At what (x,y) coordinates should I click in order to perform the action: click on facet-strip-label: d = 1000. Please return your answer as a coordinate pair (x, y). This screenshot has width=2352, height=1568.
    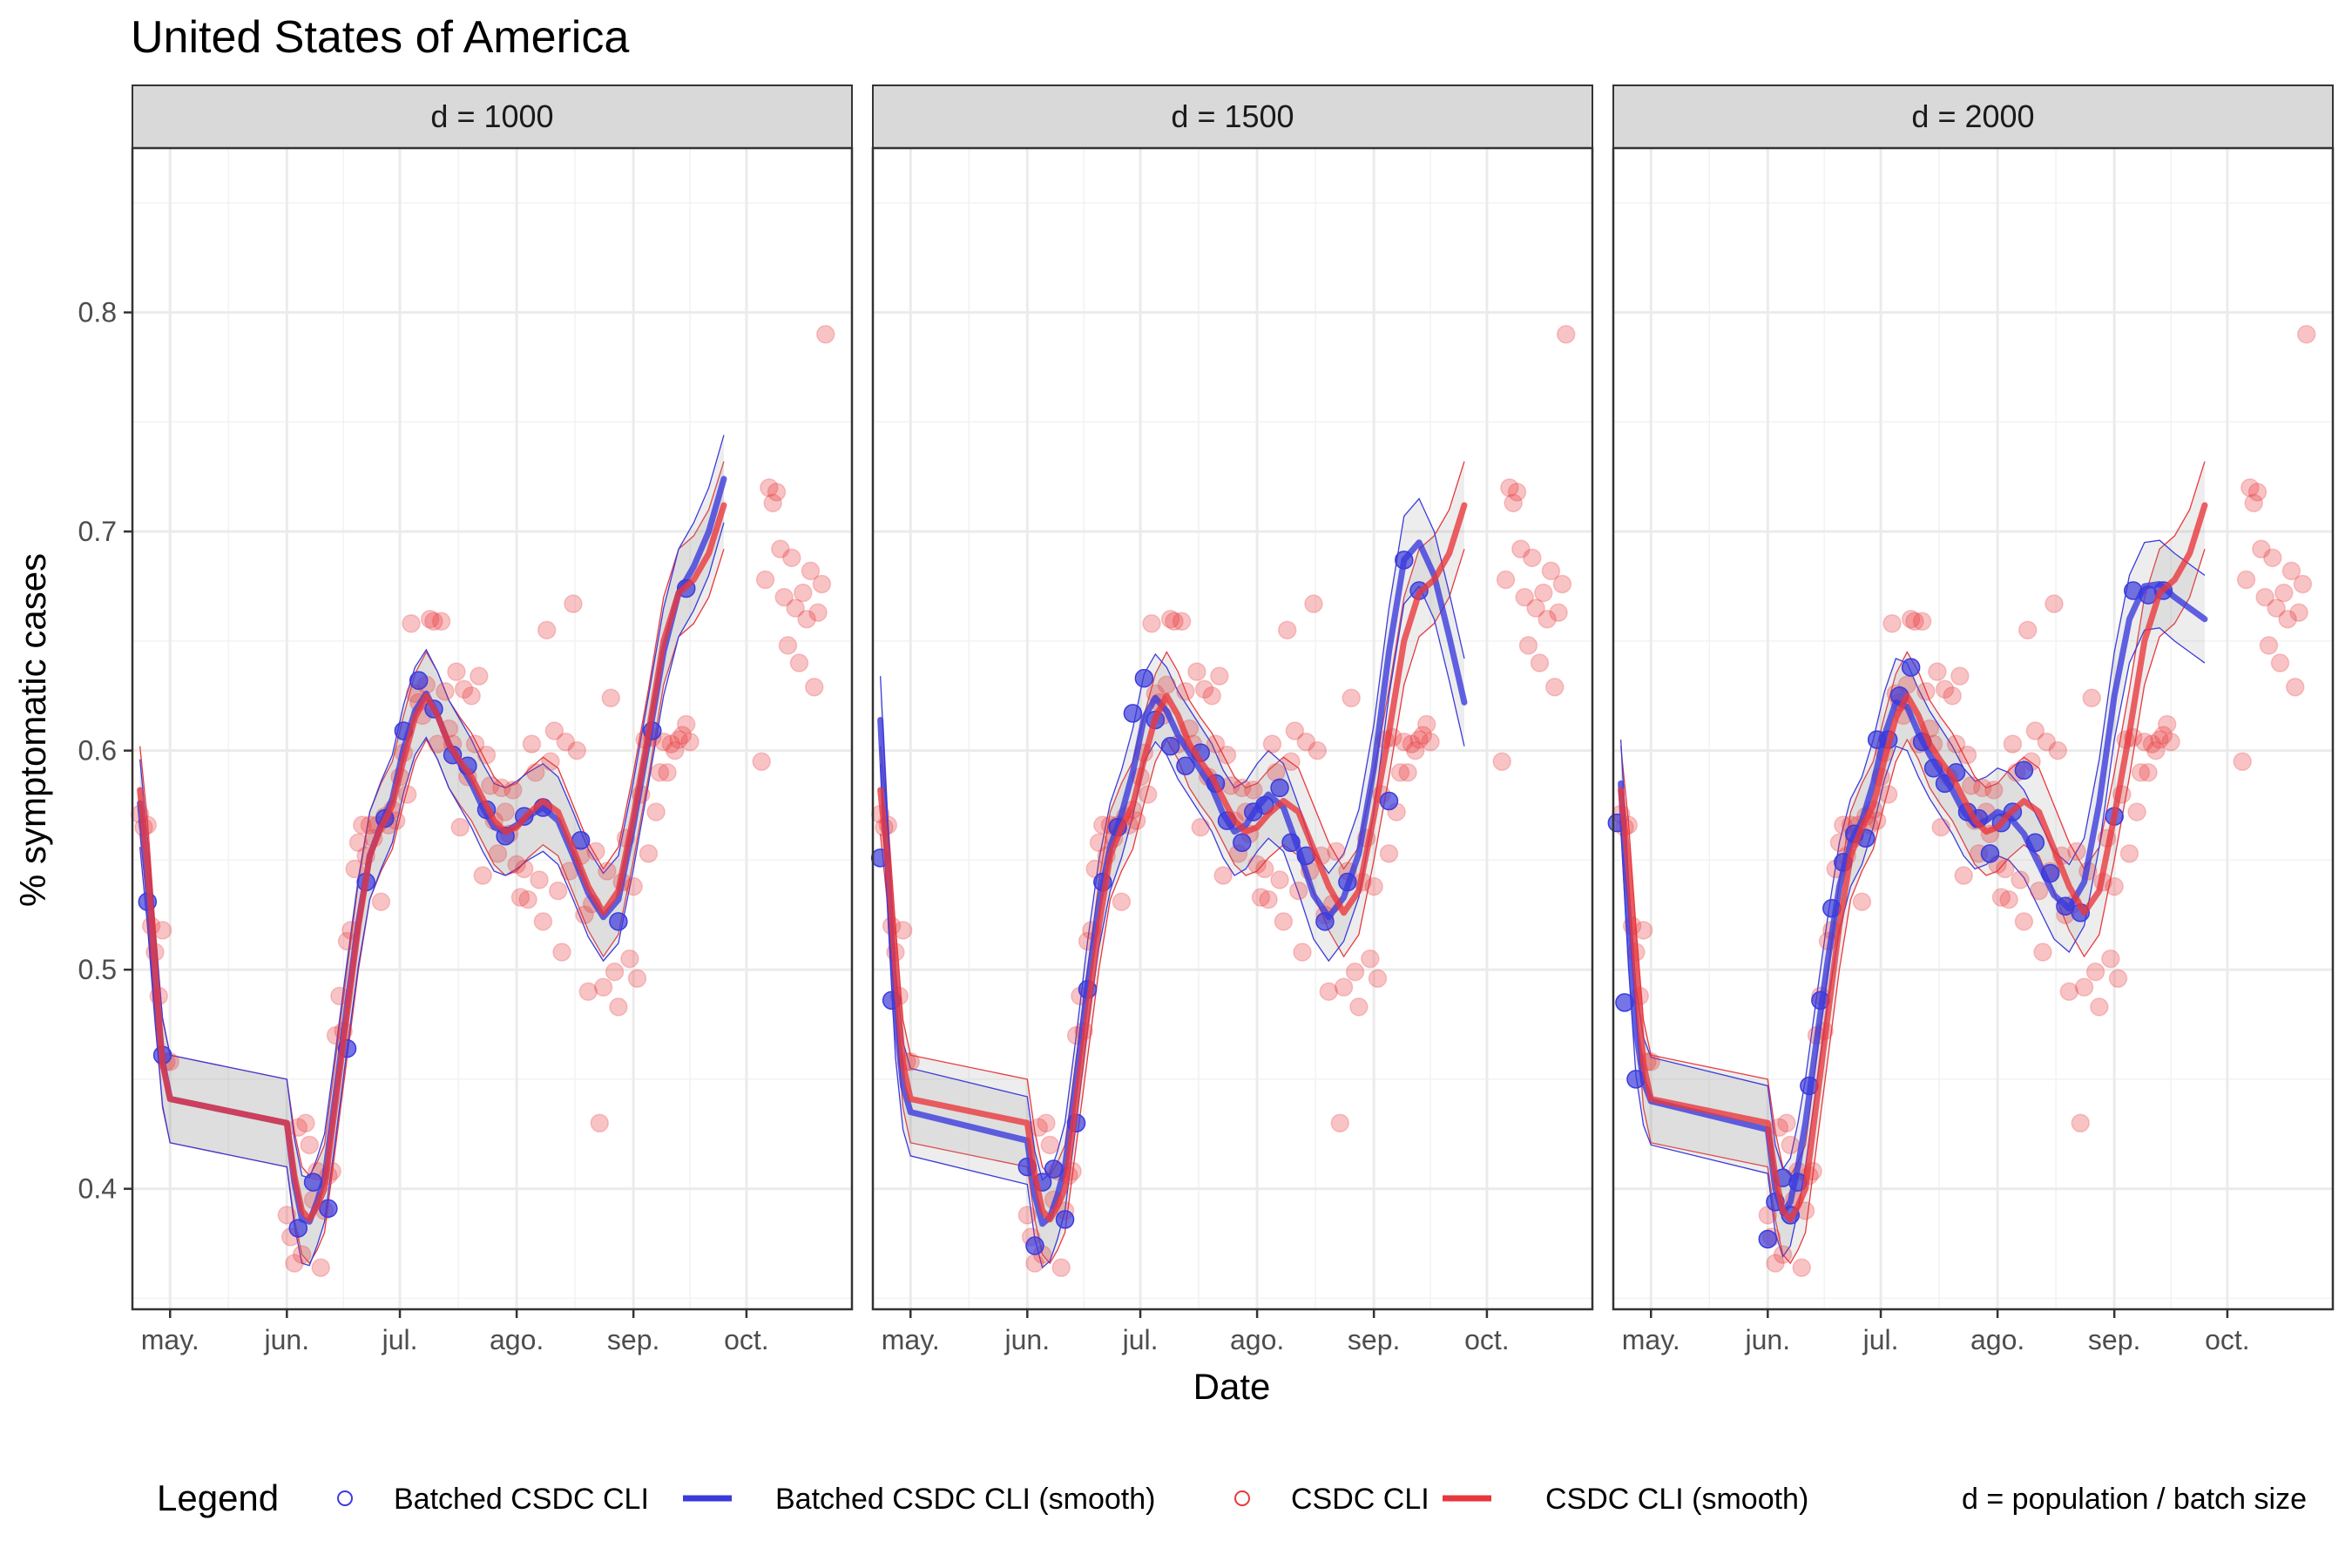
    Looking at the image, I should click on (491, 116).